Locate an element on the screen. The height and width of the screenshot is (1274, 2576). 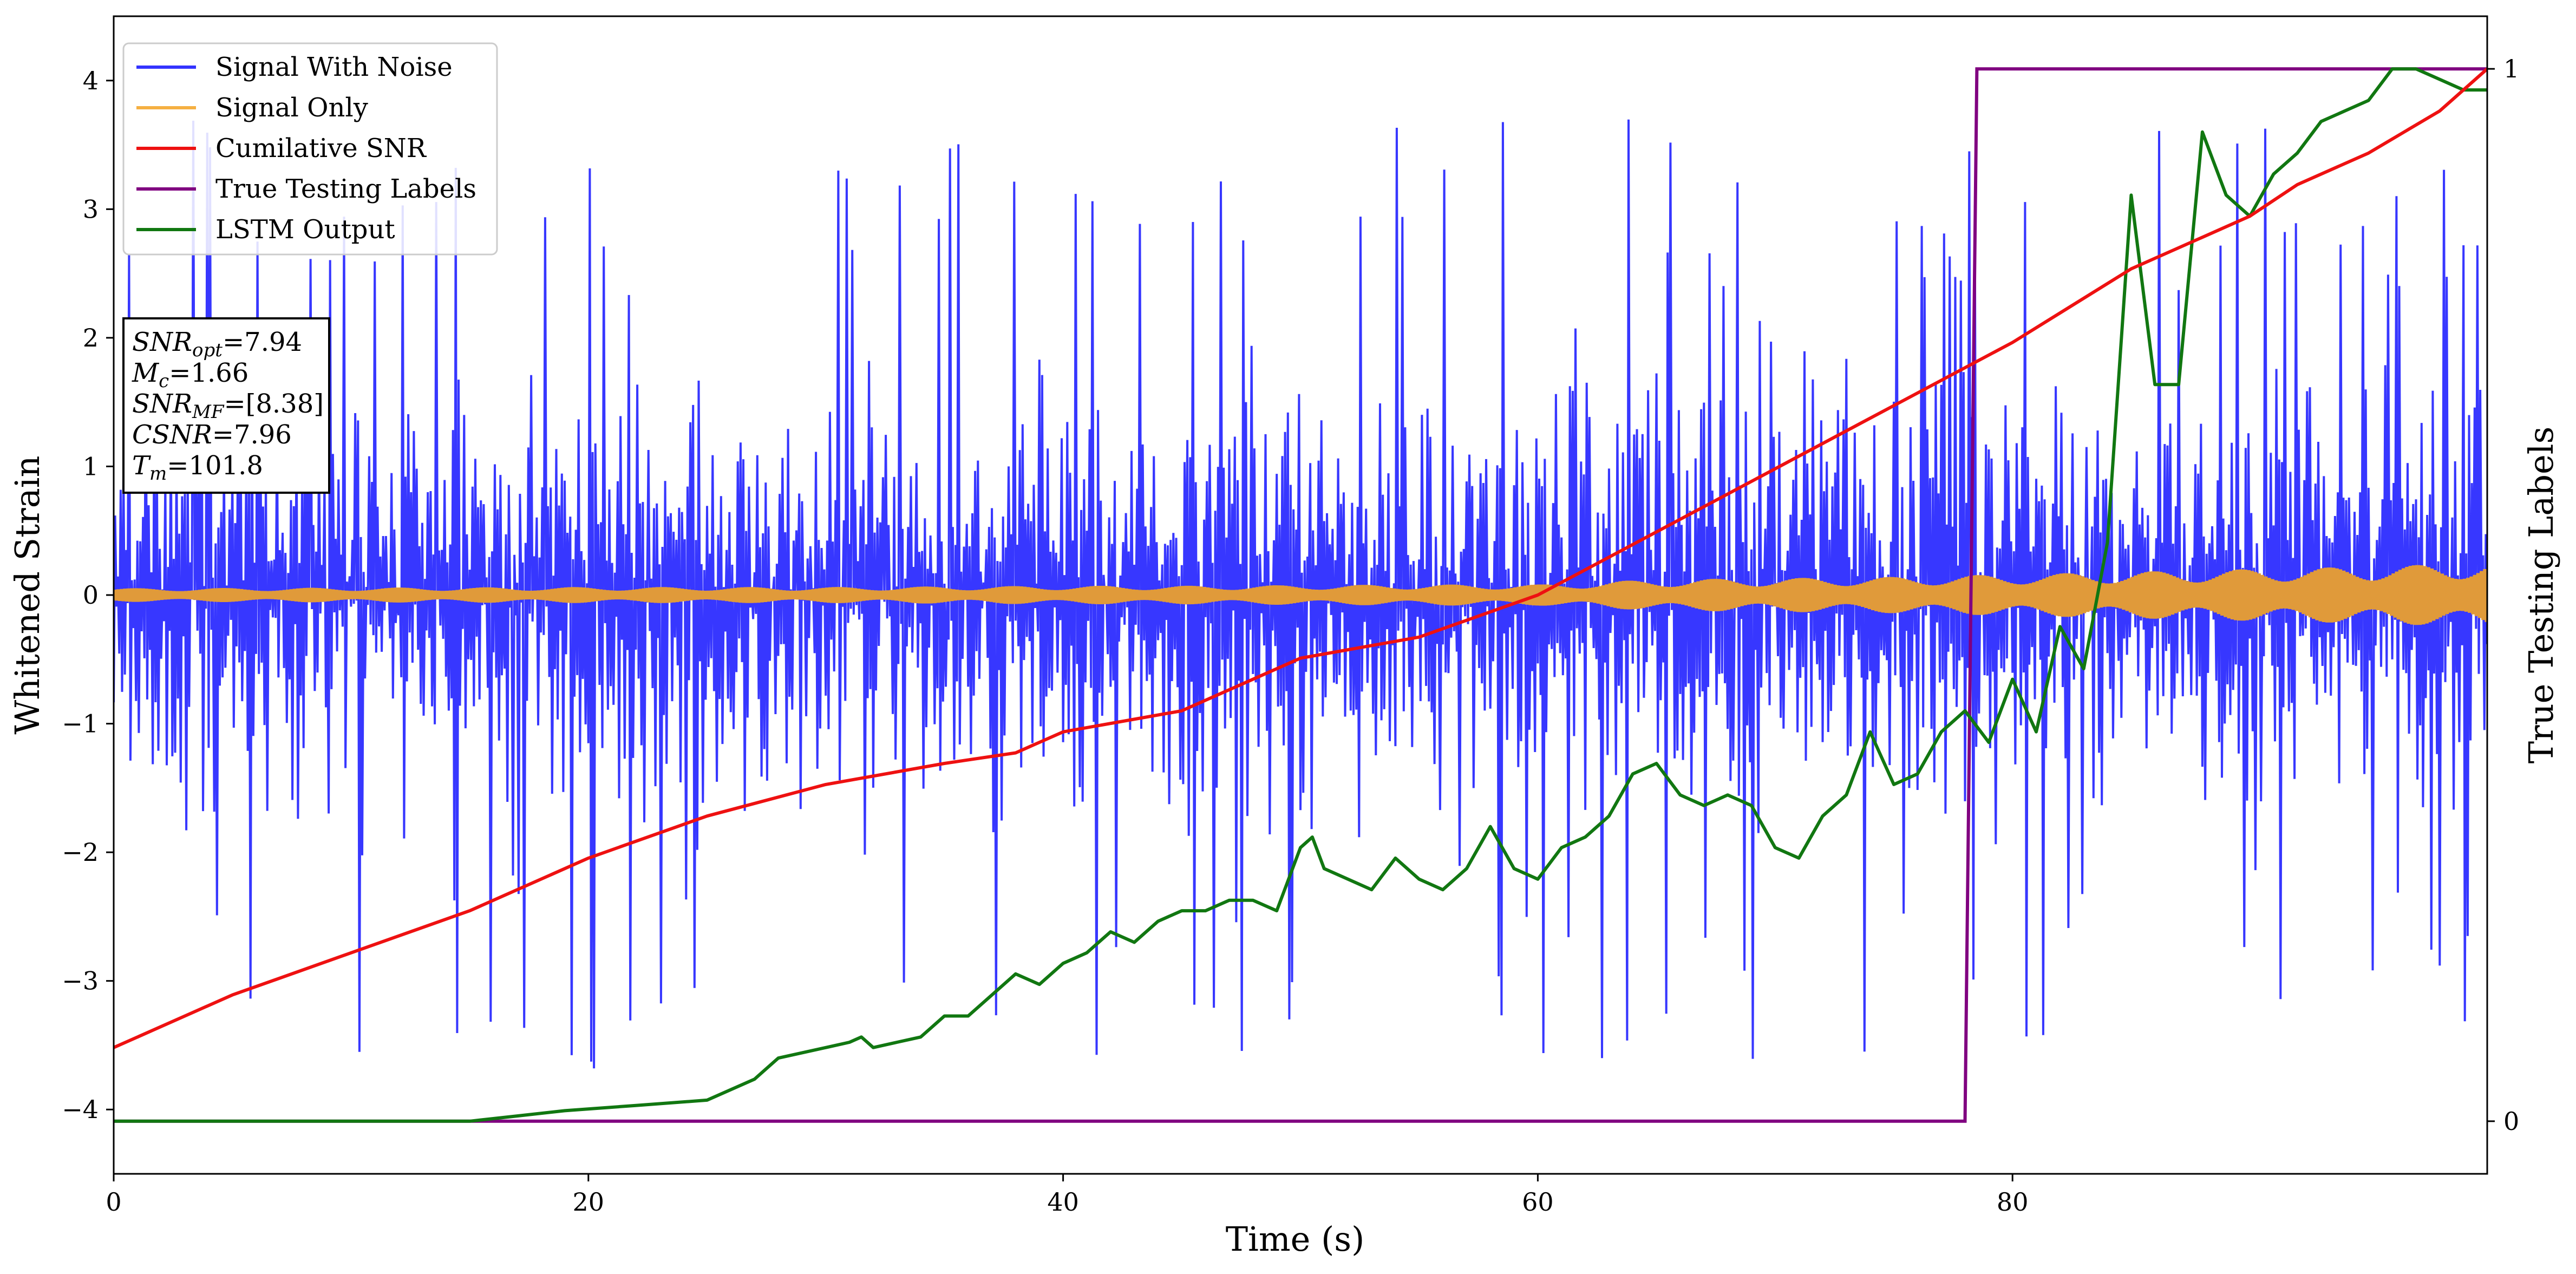
info-box-line: Tm=101.8 is located at coordinates (198, 467).